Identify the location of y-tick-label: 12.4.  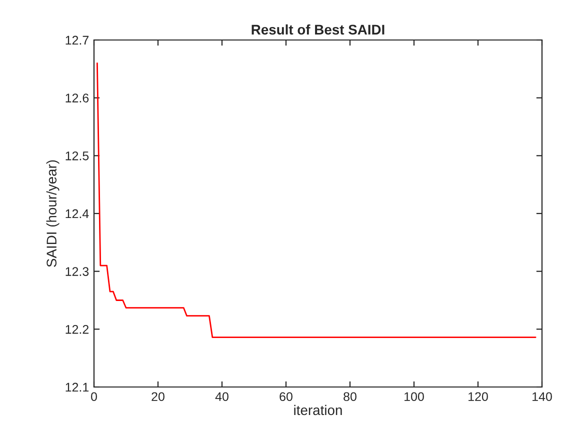
(77, 213).